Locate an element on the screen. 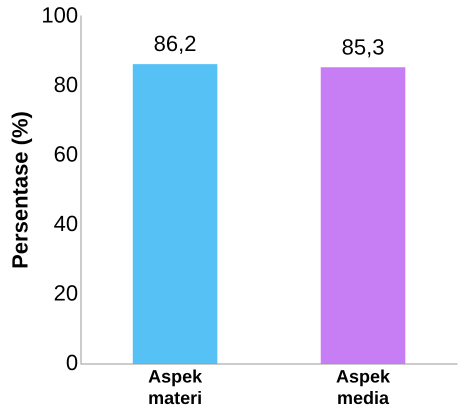 This screenshot has height=417, width=469. data-label: 85,3 is located at coordinates (363, 47).